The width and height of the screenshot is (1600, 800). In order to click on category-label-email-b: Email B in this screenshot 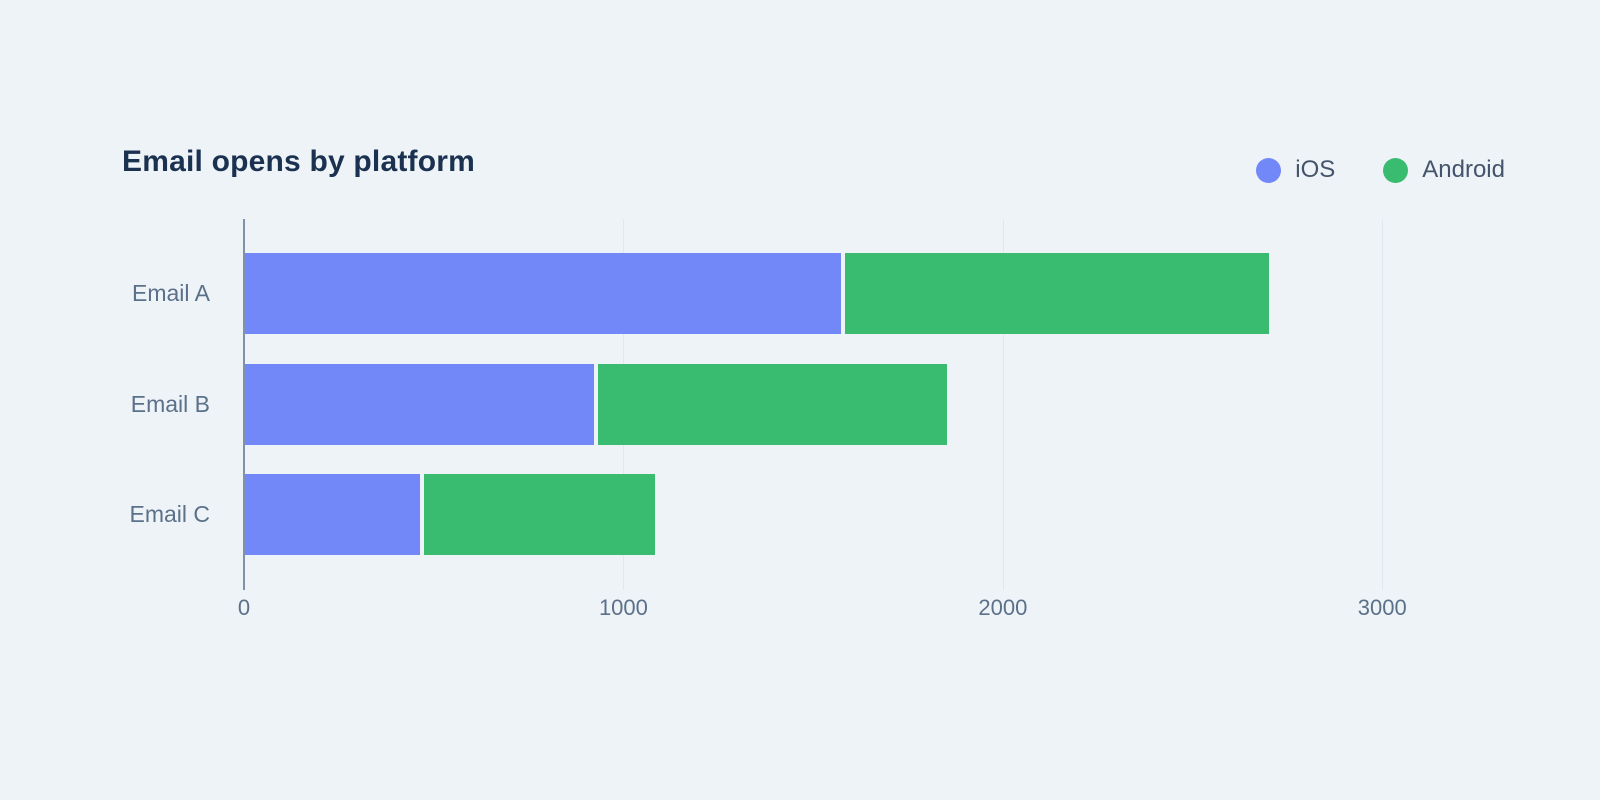, I will do `click(170, 403)`.